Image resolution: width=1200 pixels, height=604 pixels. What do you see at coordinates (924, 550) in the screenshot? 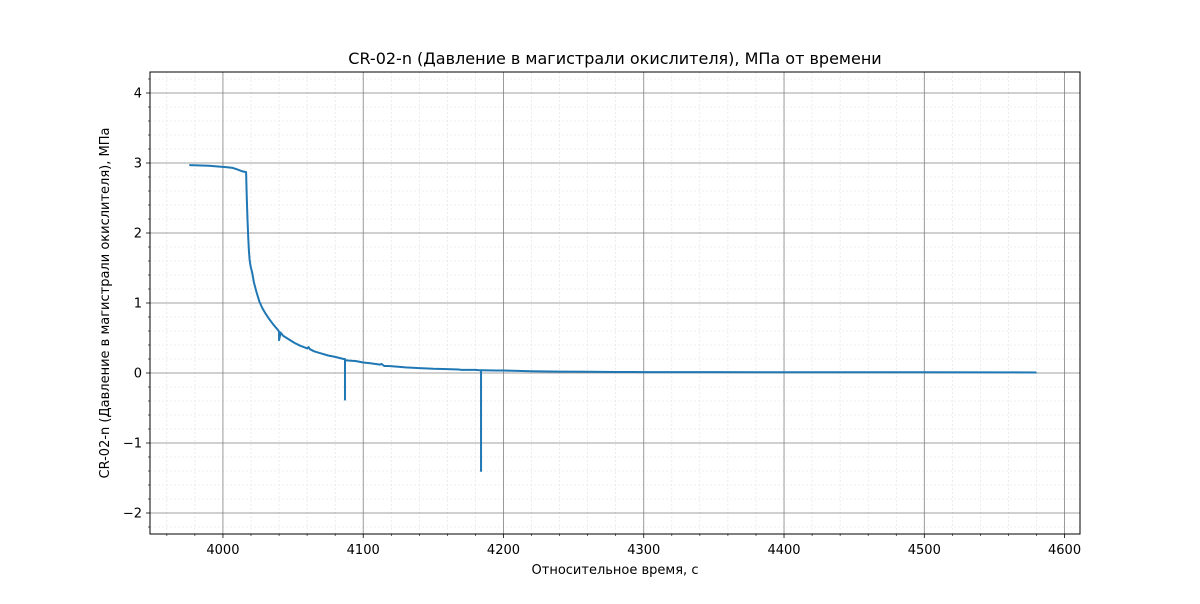
I see `x-tick-label: 4500` at bounding box center [924, 550].